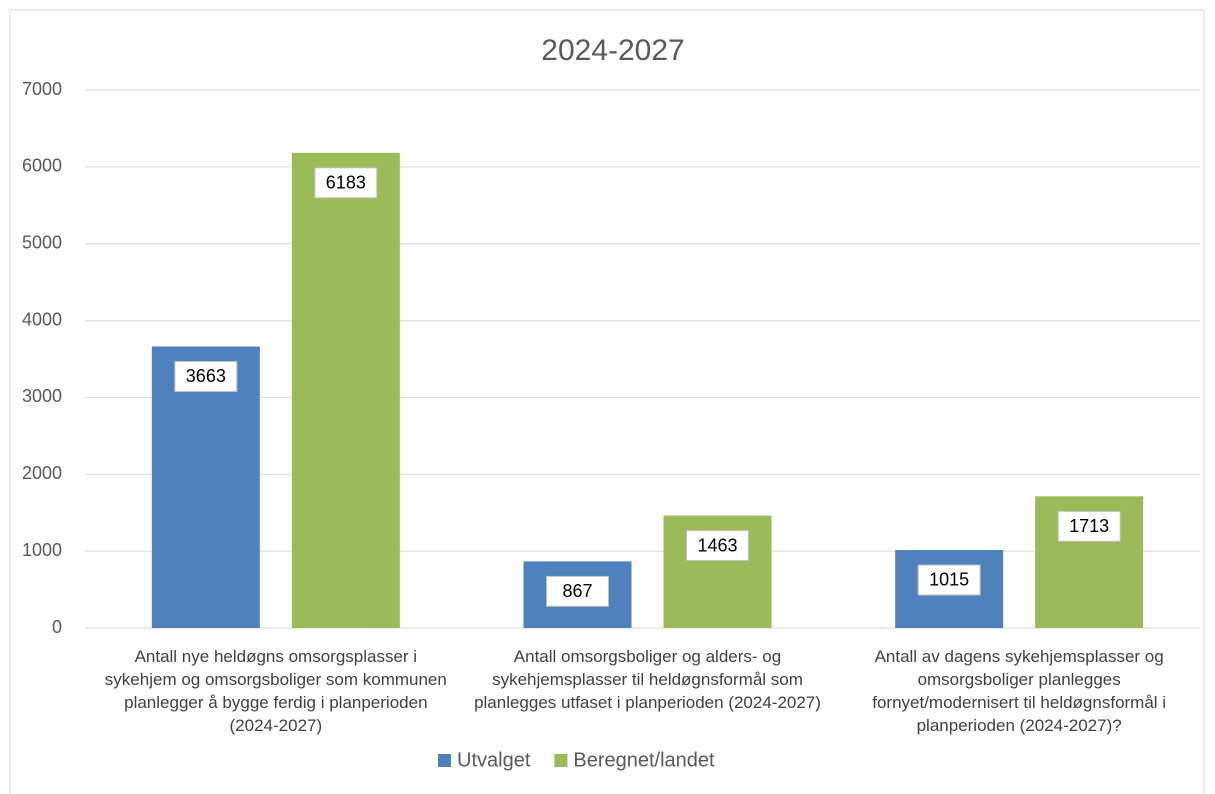 The image size is (1215, 794). I want to click on legend-label: Beregnet/landet, so click(644, 760).